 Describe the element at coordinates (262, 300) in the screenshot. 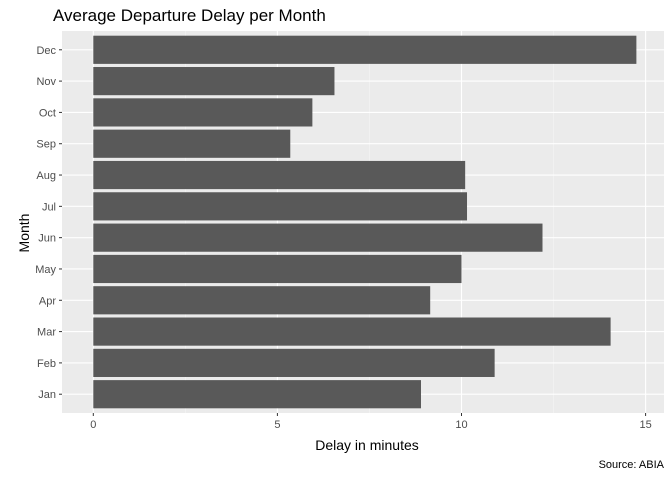

I see `bar-apr` at that location.